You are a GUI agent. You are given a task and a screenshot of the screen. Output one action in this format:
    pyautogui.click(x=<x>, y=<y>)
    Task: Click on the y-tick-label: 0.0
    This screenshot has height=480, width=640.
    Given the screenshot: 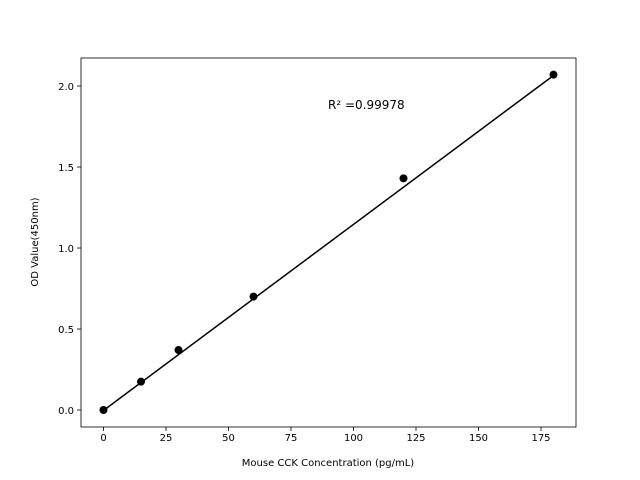 What is the action you would take?
    pyautogui.click(x=66, y=411)
    